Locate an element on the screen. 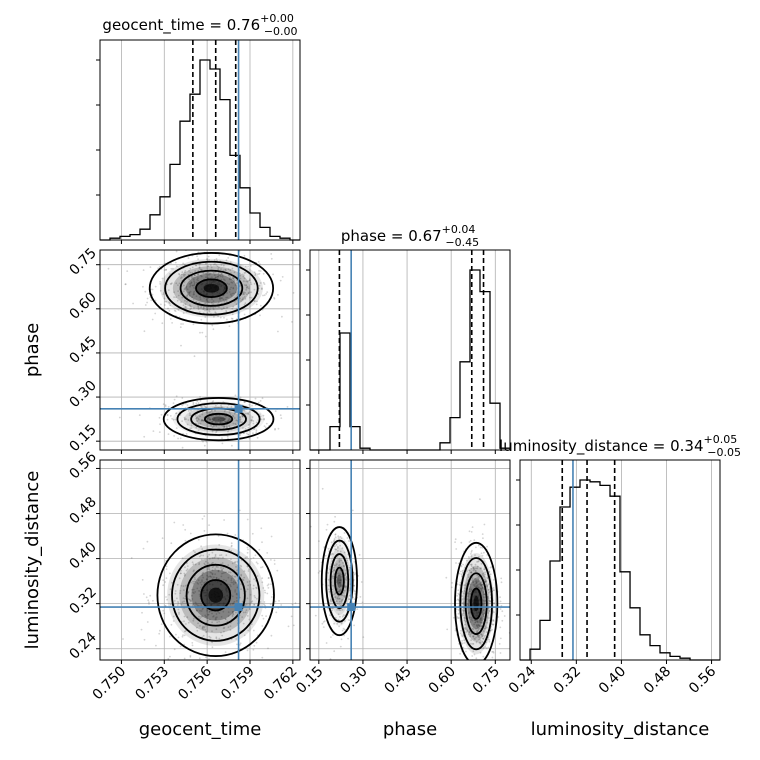 Image resolution: width=760 pixels, height=760 pixels. x-tick-label: 0.24 is located at coordinates (522, 679).